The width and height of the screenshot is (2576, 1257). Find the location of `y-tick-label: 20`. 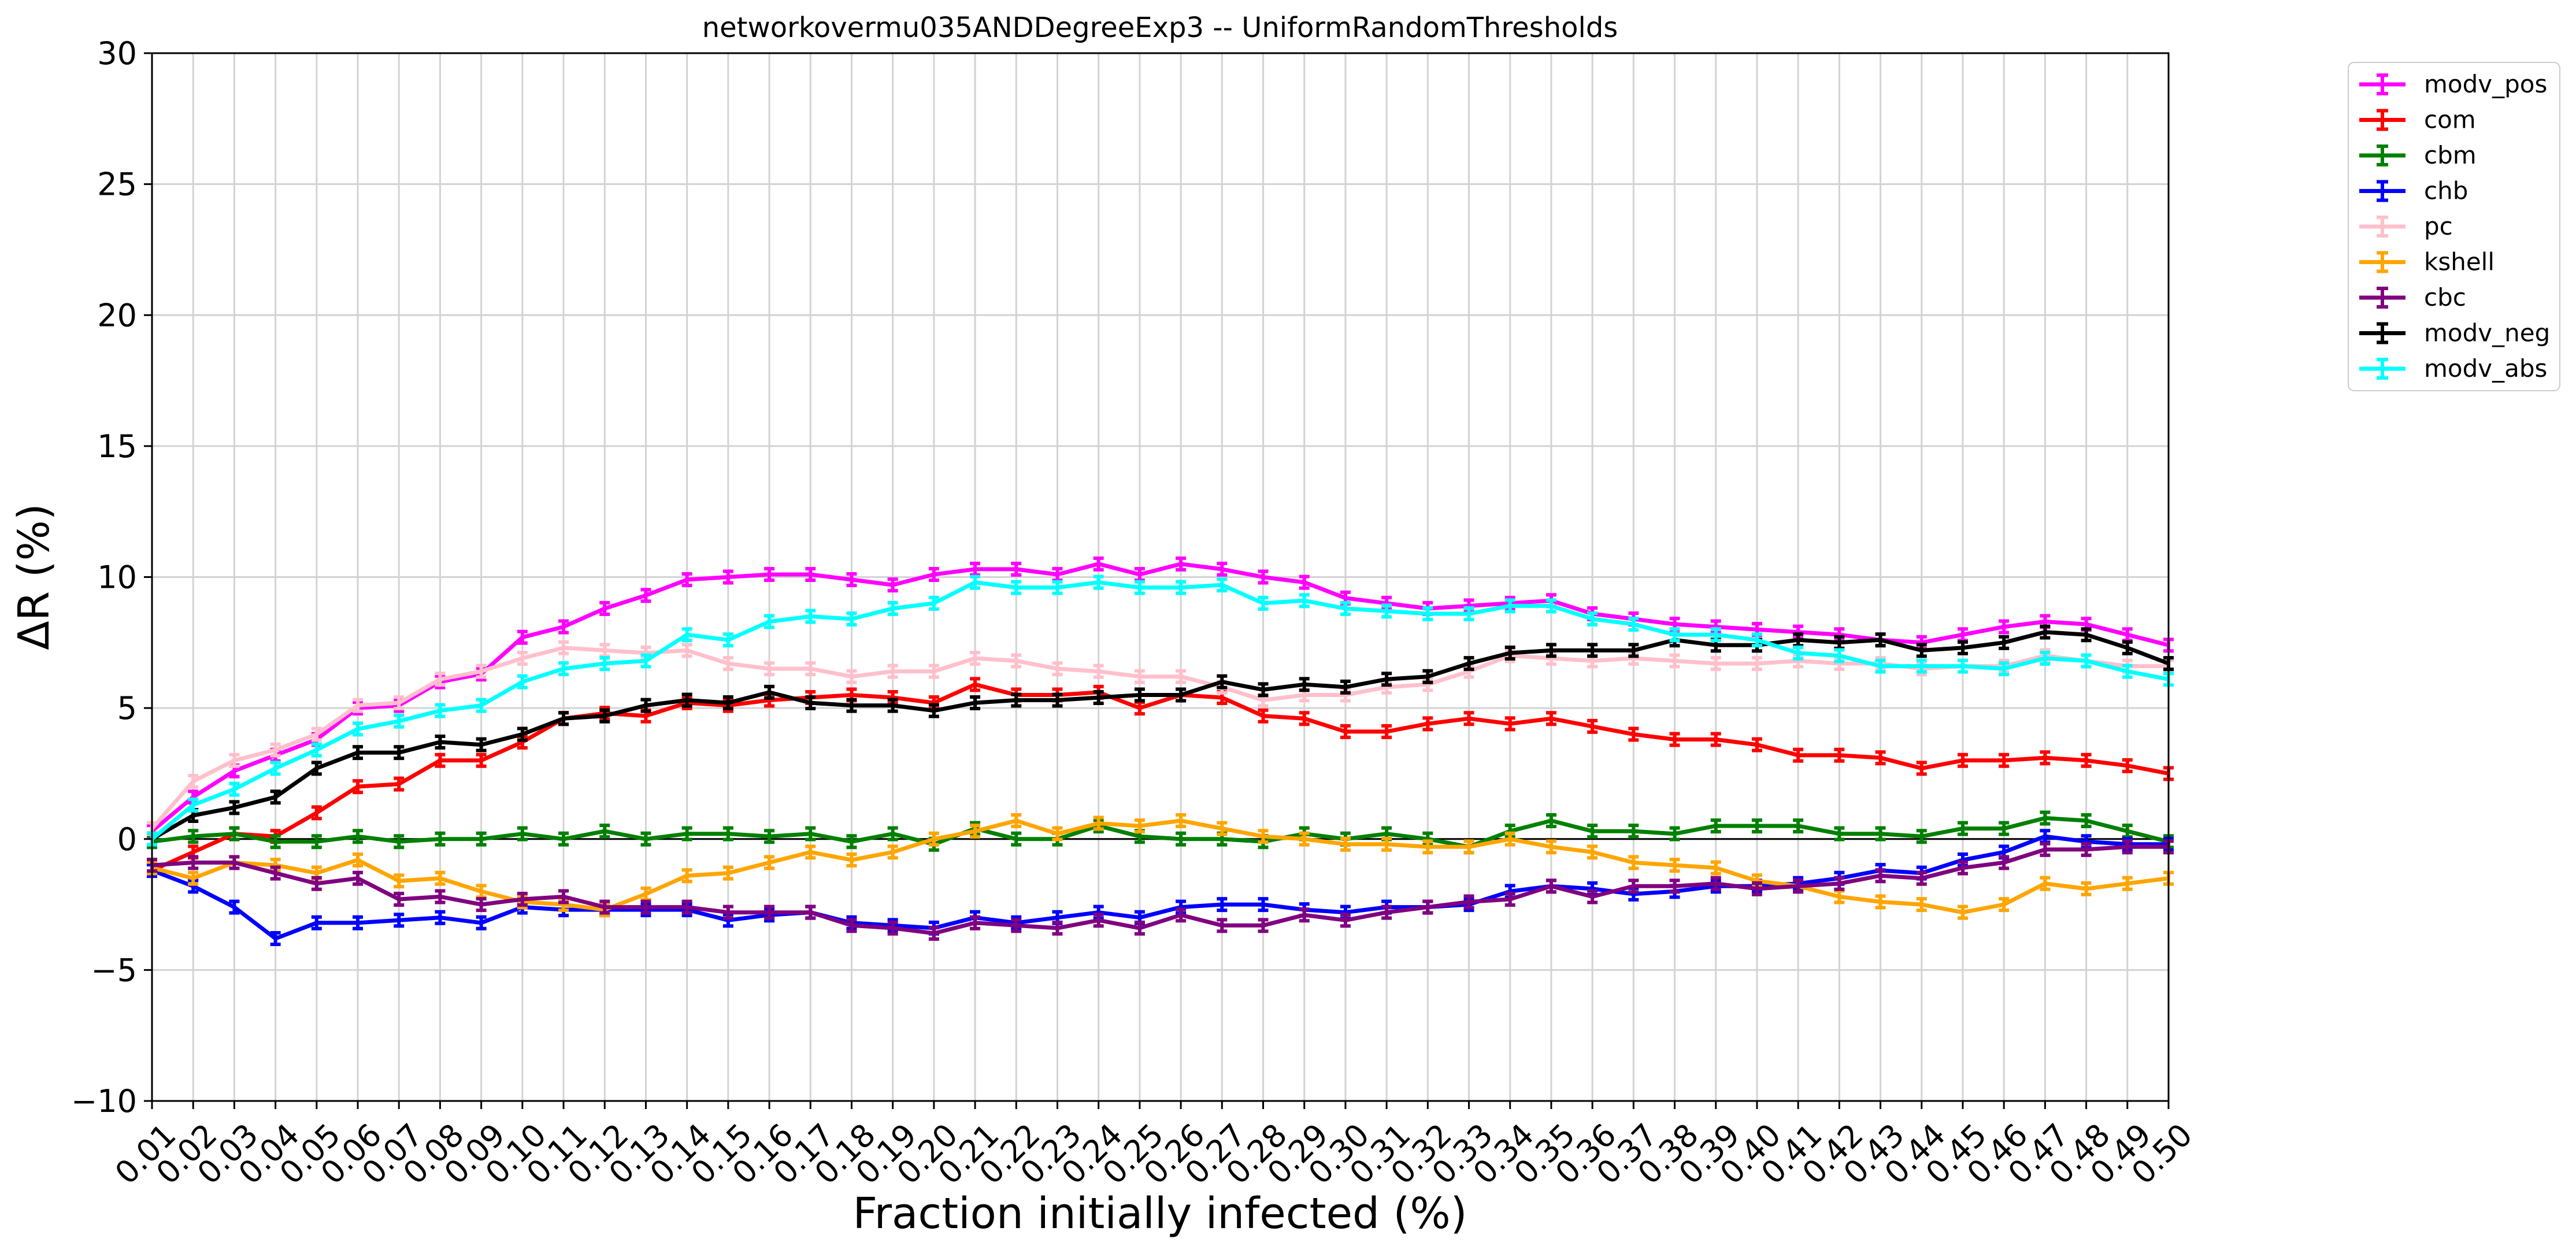

y-tick-label: 20 is located at coordinates (117, 315).